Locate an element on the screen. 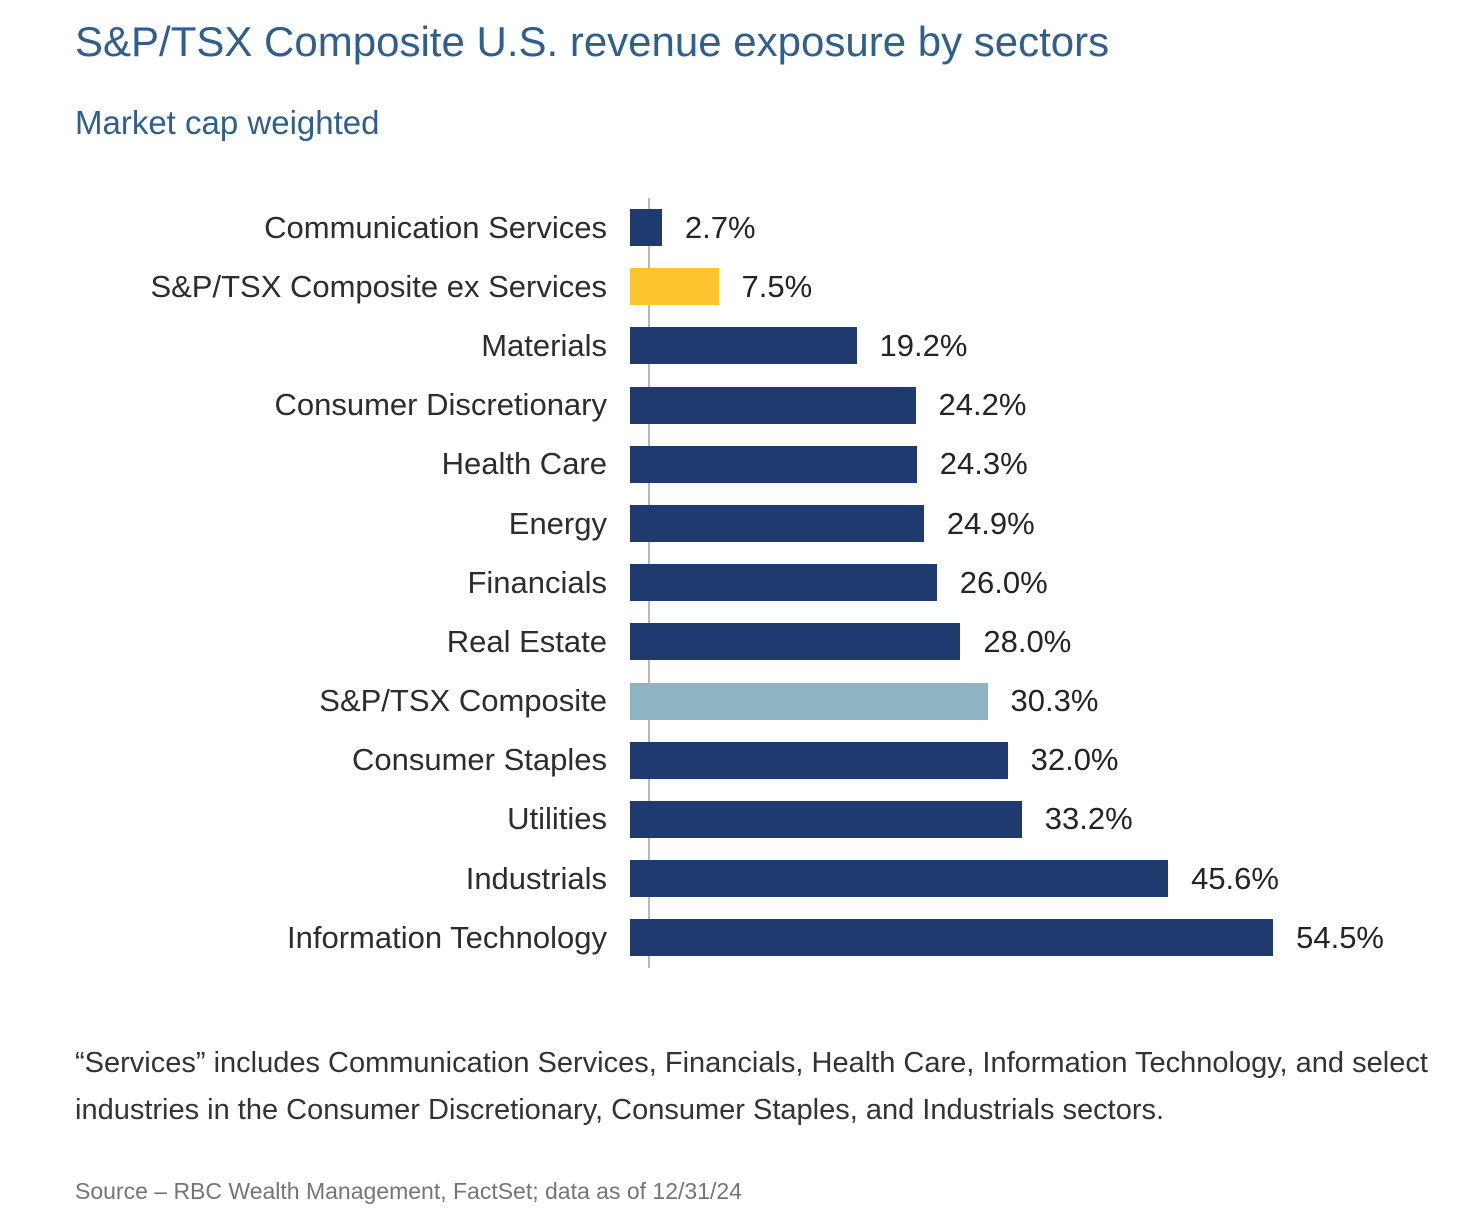  bar-area: 45.6% is located at coordinates (1021, 878).